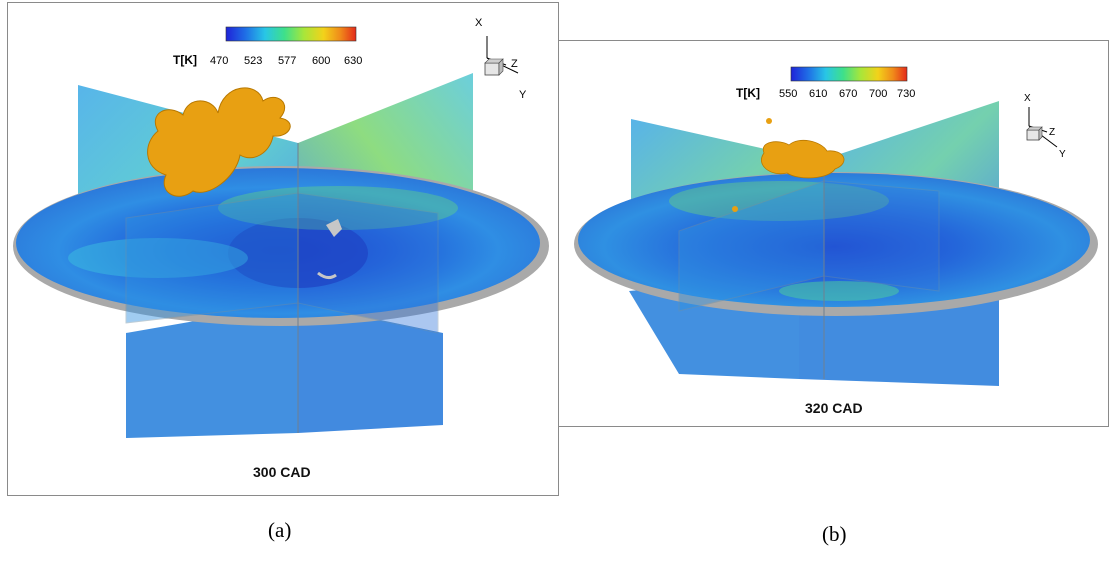 This screenshot has width=1109, height=561. What do you see at coordinates (818, 94) in the screenshot?
I see `colorbar-tick: 610` at bounding box center [818, 94].